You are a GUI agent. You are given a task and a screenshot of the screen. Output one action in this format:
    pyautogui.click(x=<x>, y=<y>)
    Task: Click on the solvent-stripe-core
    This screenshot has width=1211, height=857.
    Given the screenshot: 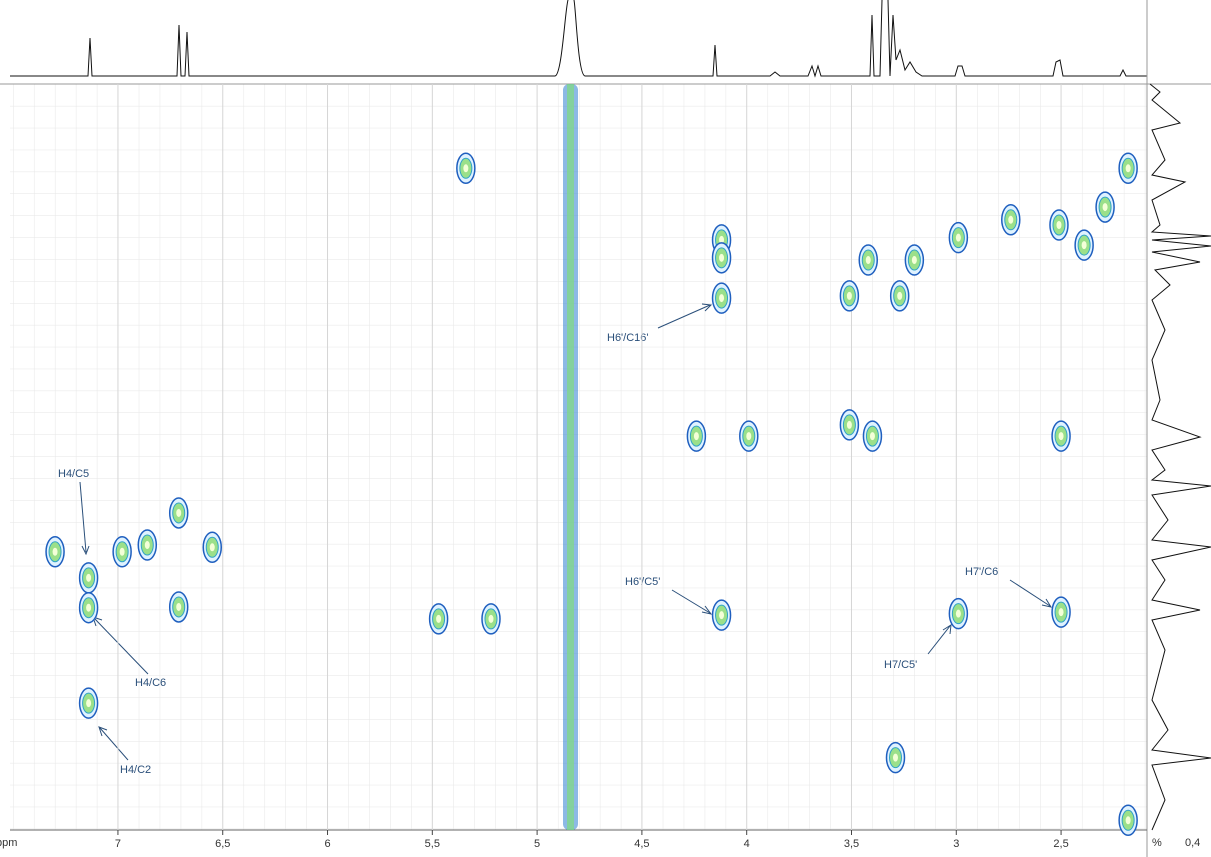 What is the action you would take?
    pyautogui.click(x=570, y=457)
    